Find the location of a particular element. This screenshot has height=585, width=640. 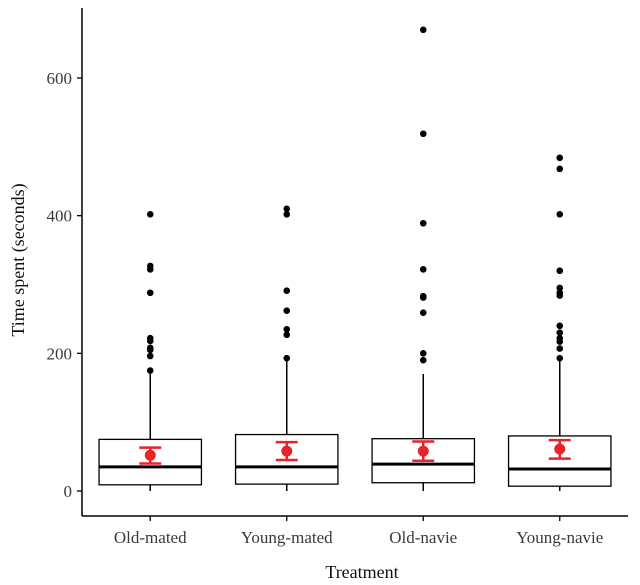

y-tick-label-0: 0 is located at coordinates (68, 491).